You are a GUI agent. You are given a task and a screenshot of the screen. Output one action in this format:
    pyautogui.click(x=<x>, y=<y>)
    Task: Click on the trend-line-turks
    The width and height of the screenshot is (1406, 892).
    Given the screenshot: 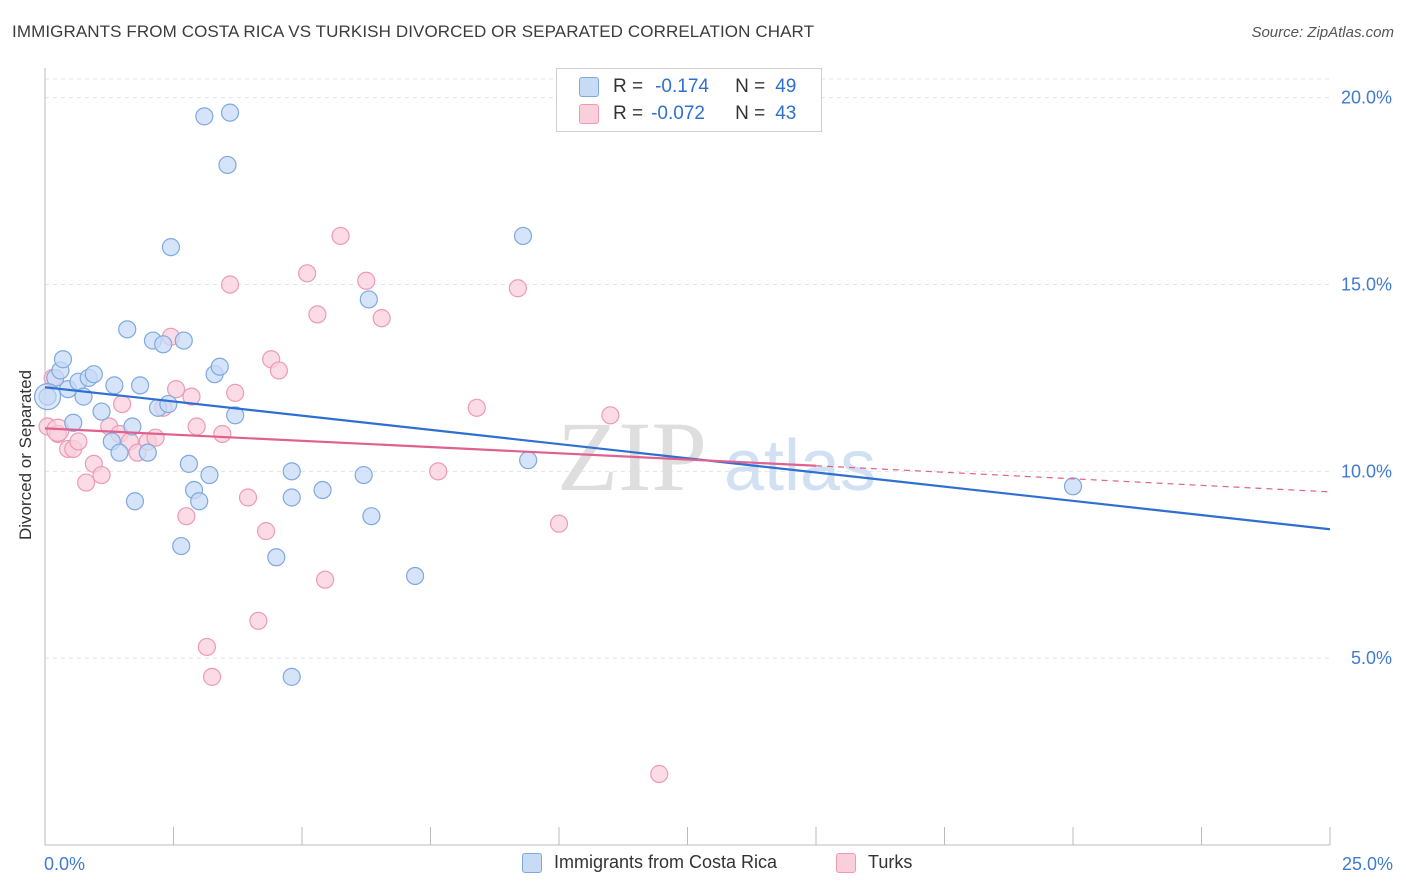 What is the action you would take?
    pyautogui.click(x=430, y=447)
    